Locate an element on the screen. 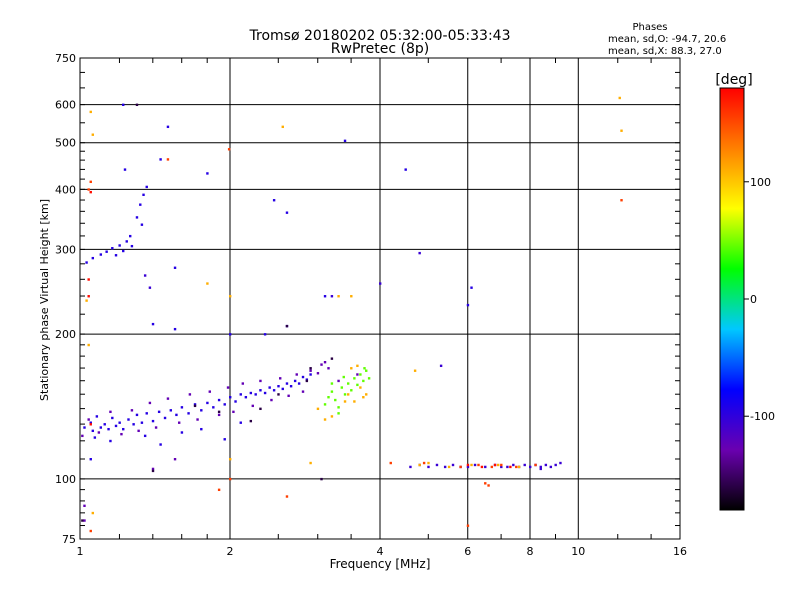 This screenshot has width=800, height=604. y-tick-label: 75 is located at coordinates (69, 539).